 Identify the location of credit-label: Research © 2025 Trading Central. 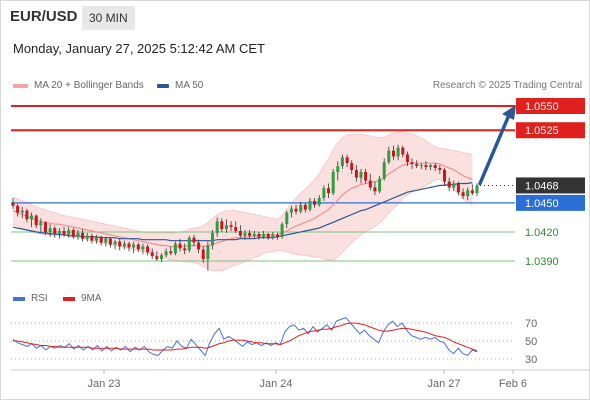
(507, 85).